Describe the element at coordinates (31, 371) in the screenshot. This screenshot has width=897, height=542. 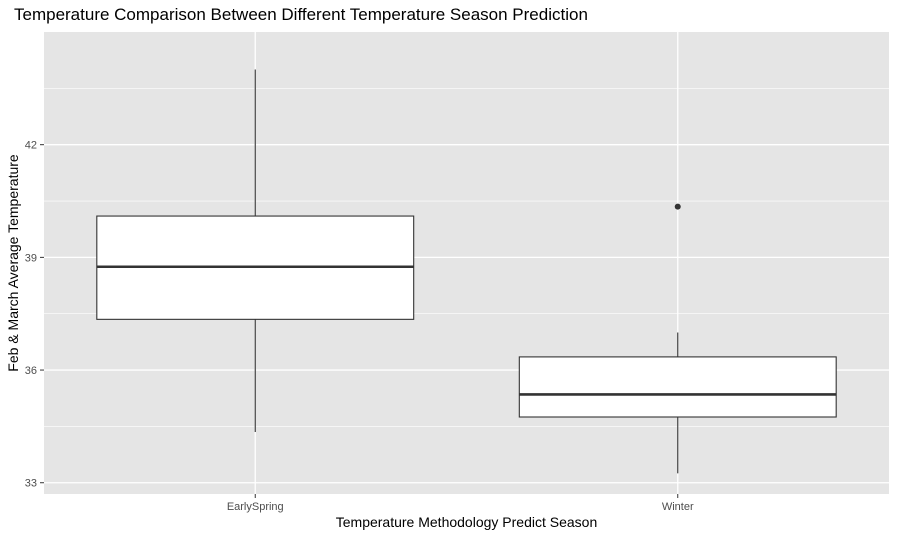
I see `y-tick-label: 36` at that location.